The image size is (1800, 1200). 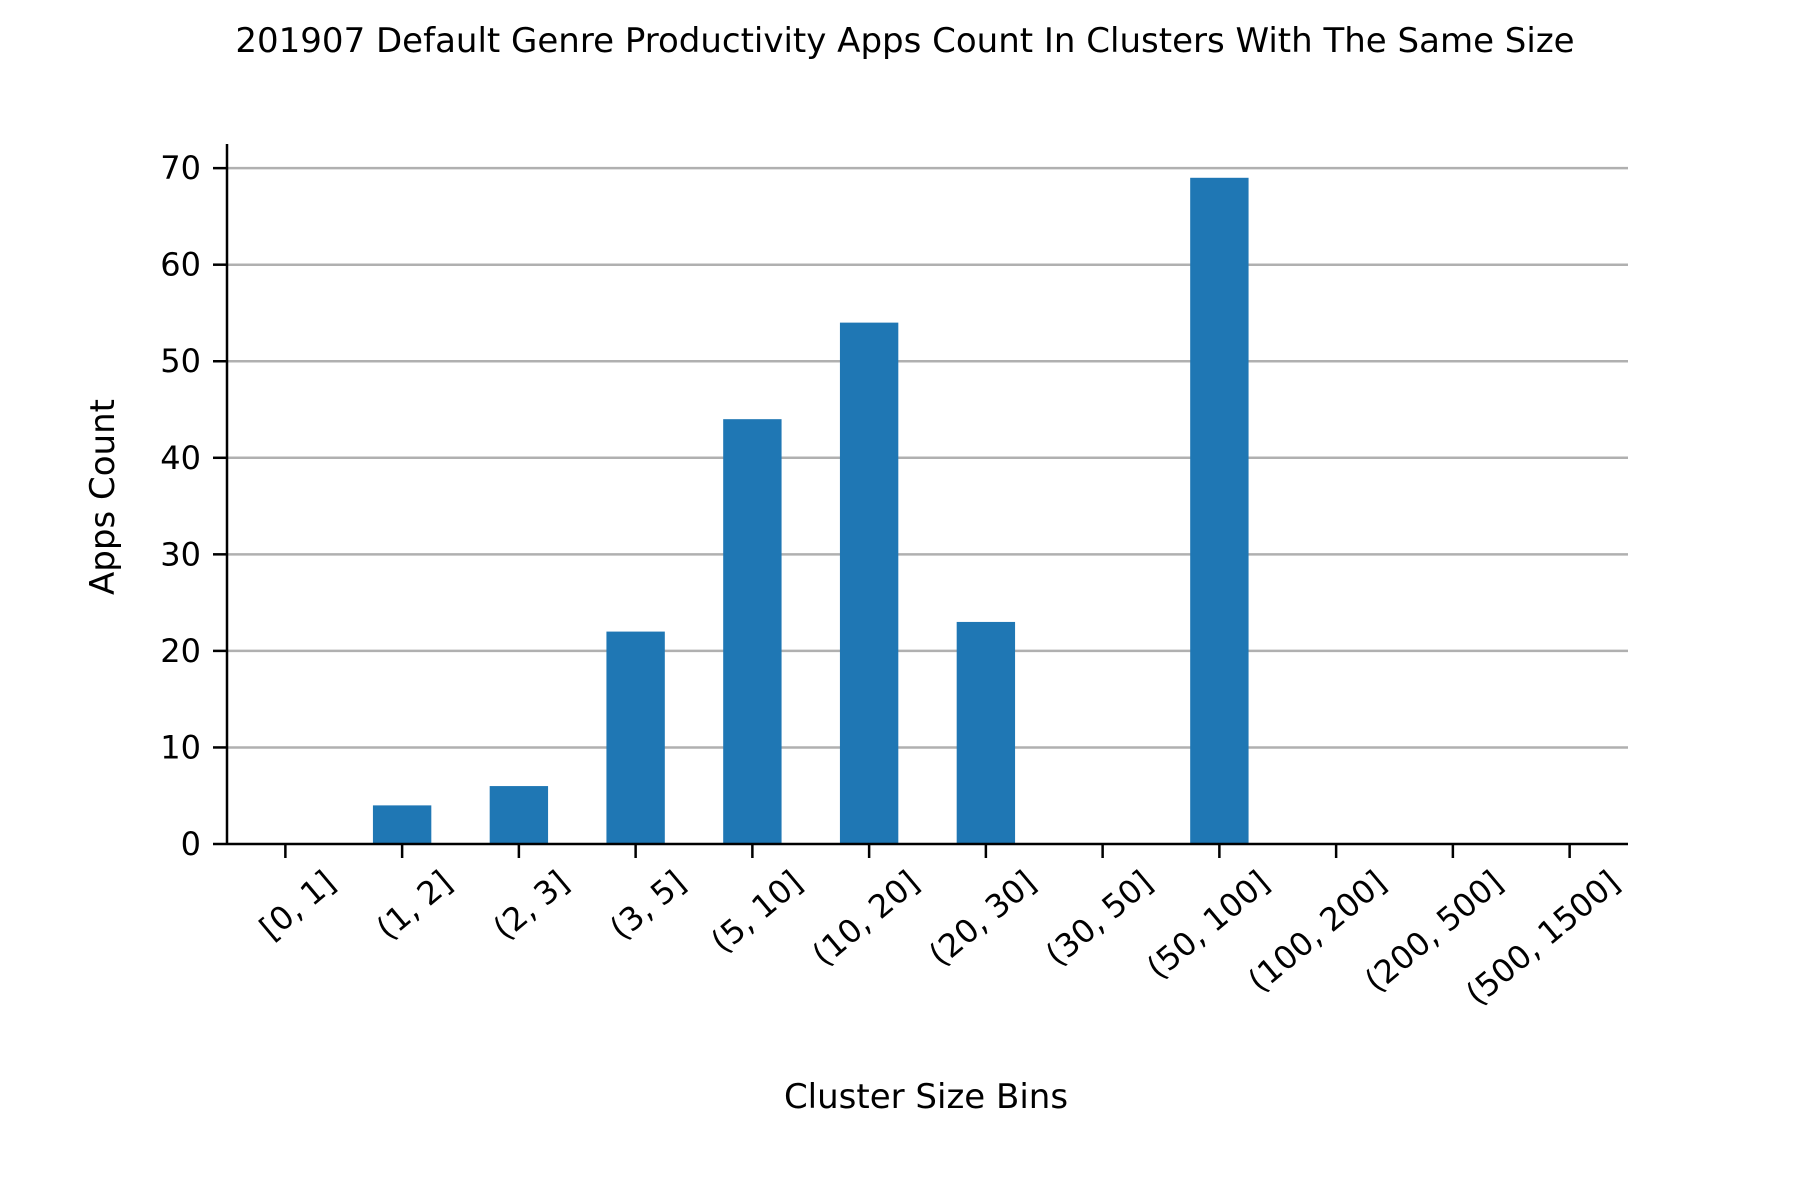 I want to click on x-tick-label: (10, 20], so click(x=866, y=918).